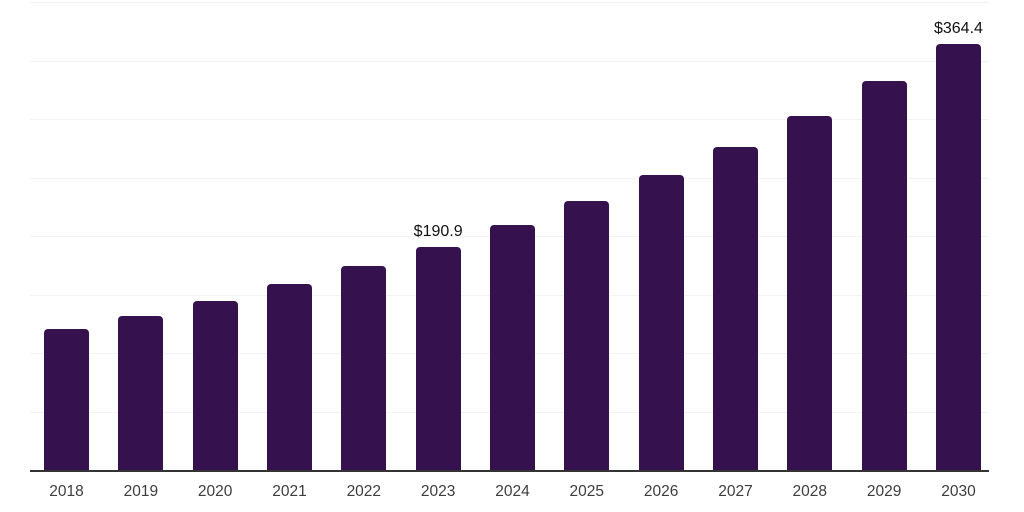 The height and width of the screenshot is (512, 1024). Describe the element at coordinates (438, 231) in the screenshot. I see `bar-value-label-2023: $190.9` at that location.